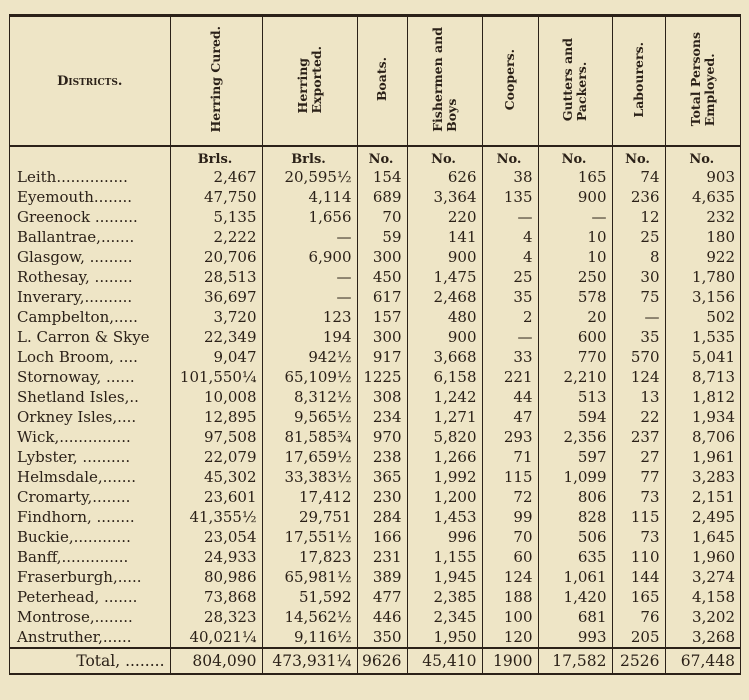  I want to click on cell-herring-cured: 47,750, so click(215, 197).